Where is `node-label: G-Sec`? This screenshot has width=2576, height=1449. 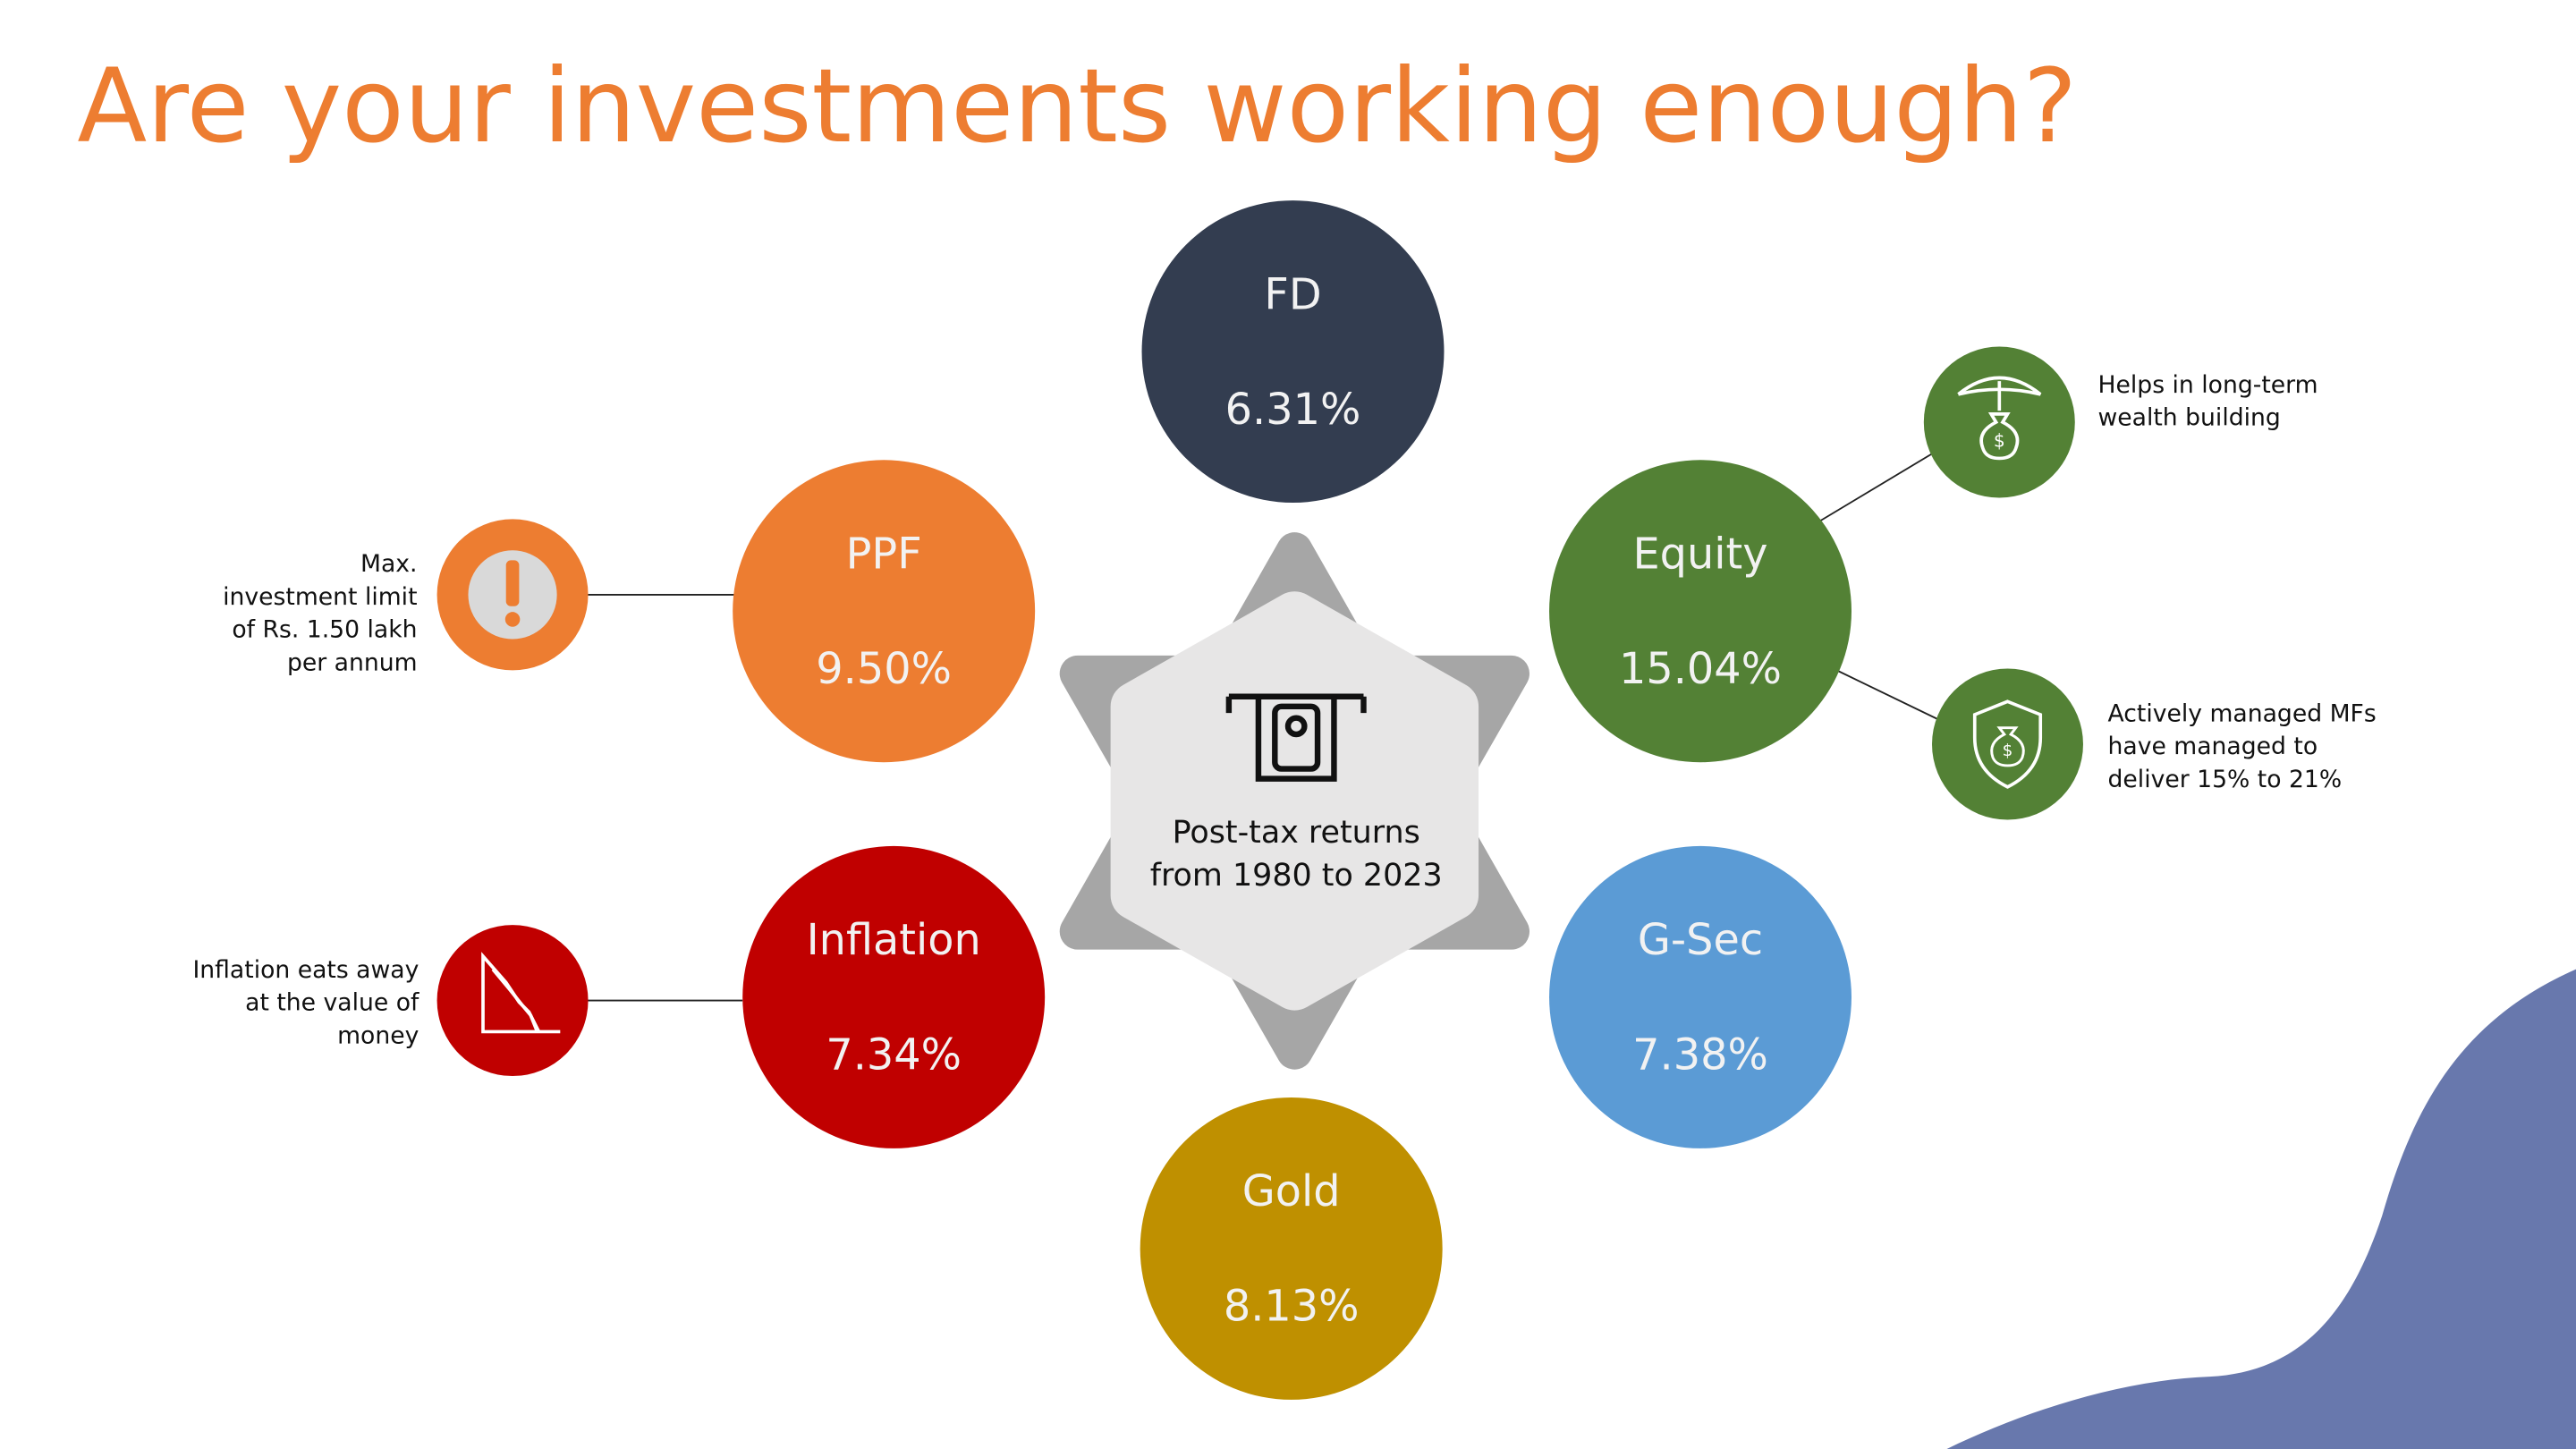 node-label: G-Sec is located at coordinates (1700, 940).